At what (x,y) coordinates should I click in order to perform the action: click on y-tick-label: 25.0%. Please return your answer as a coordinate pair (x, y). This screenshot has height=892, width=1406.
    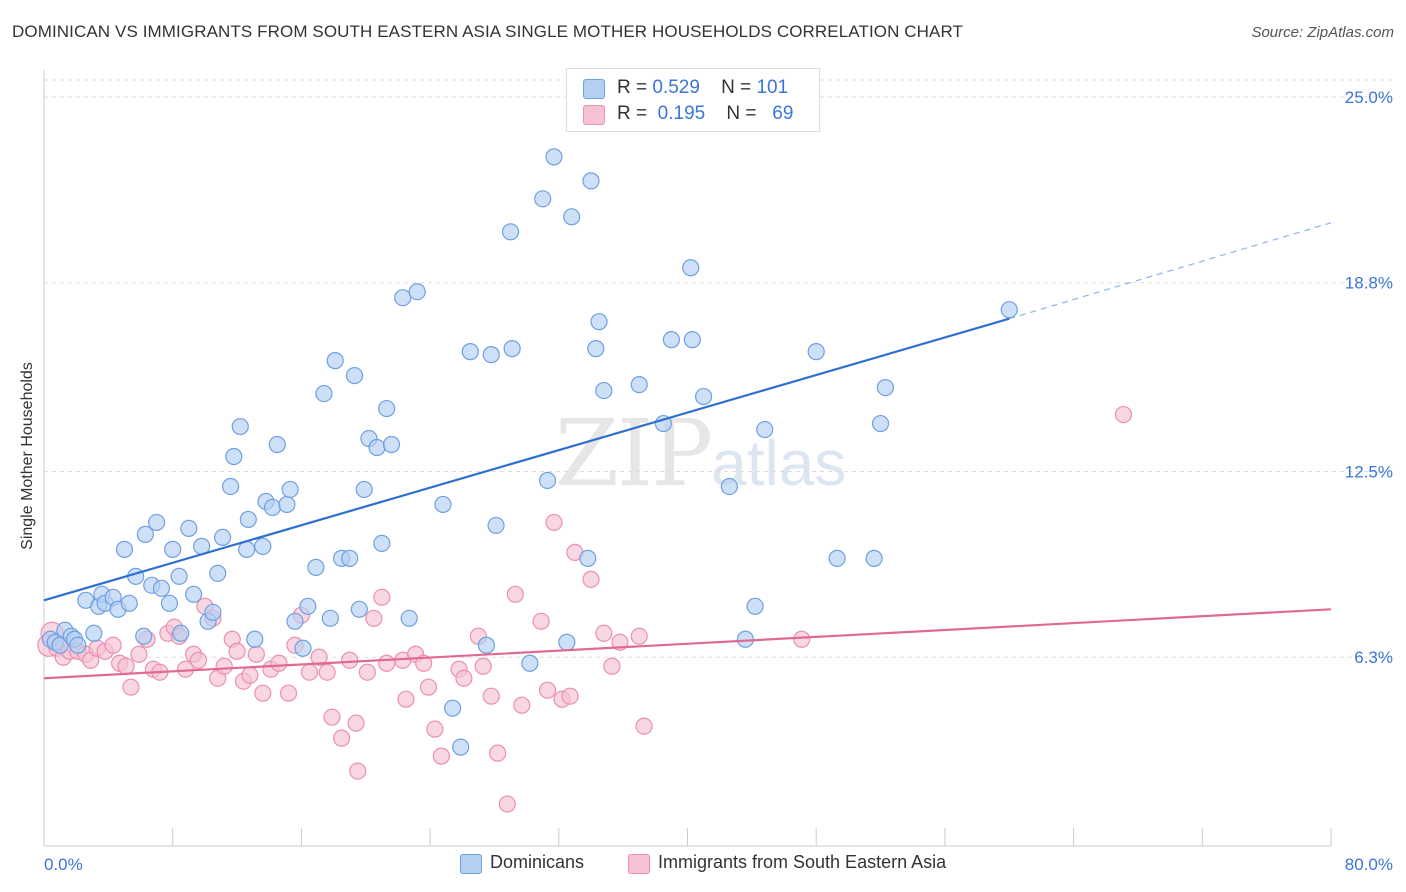
    Looking at the image, I should click on (1369, 97).